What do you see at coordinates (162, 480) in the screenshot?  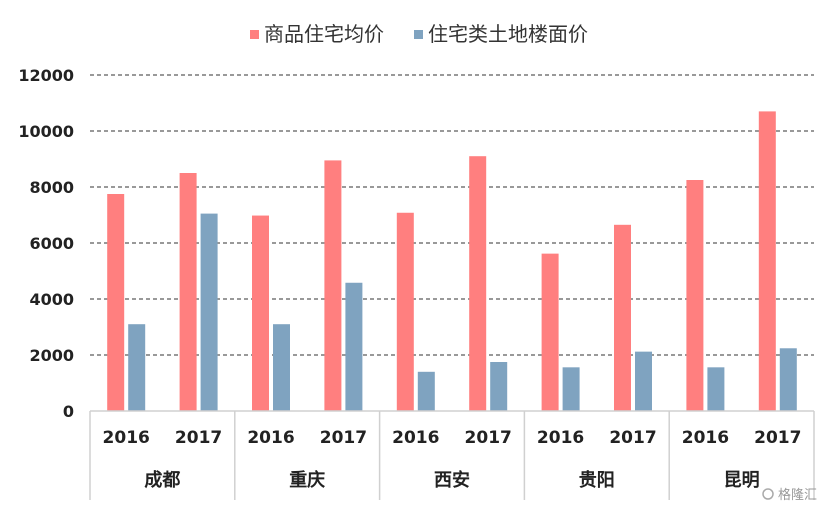 I see `x-tick-city: 成都` at bounding box center [162, 480].